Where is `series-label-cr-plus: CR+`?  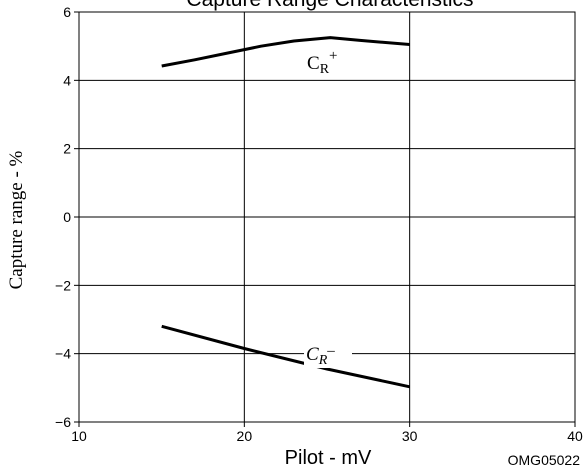
series-label-cr-plus: CR+ is located at coordinates (322, 62).